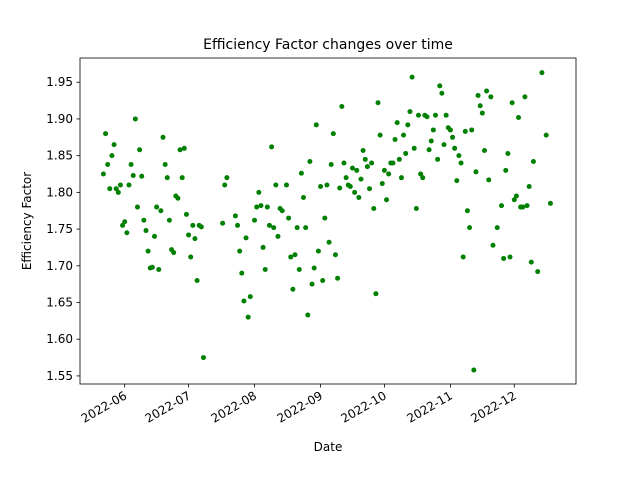 Image resolution: width=640 pixels, height=480 pixels. I want to click on y-tick-label: 1.65, so click(59, 303).